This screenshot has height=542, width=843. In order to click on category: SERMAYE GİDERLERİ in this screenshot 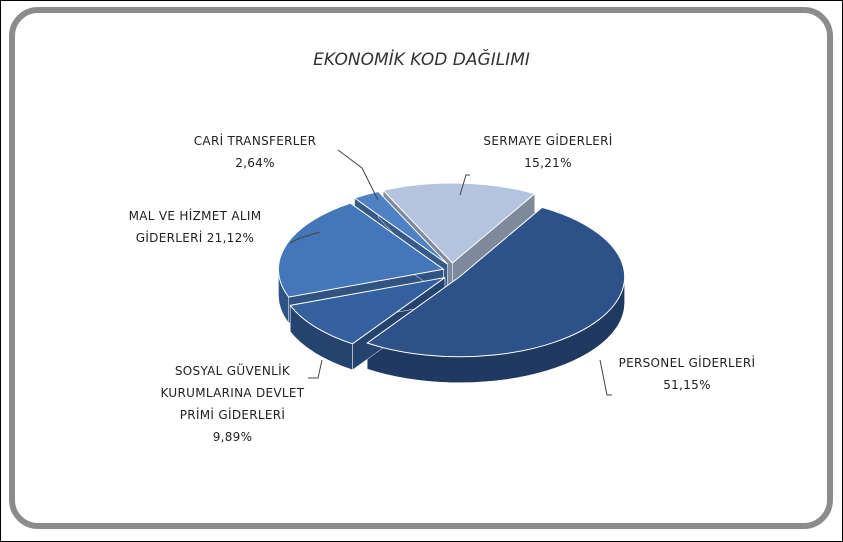, I will do `click(548, 141)`.